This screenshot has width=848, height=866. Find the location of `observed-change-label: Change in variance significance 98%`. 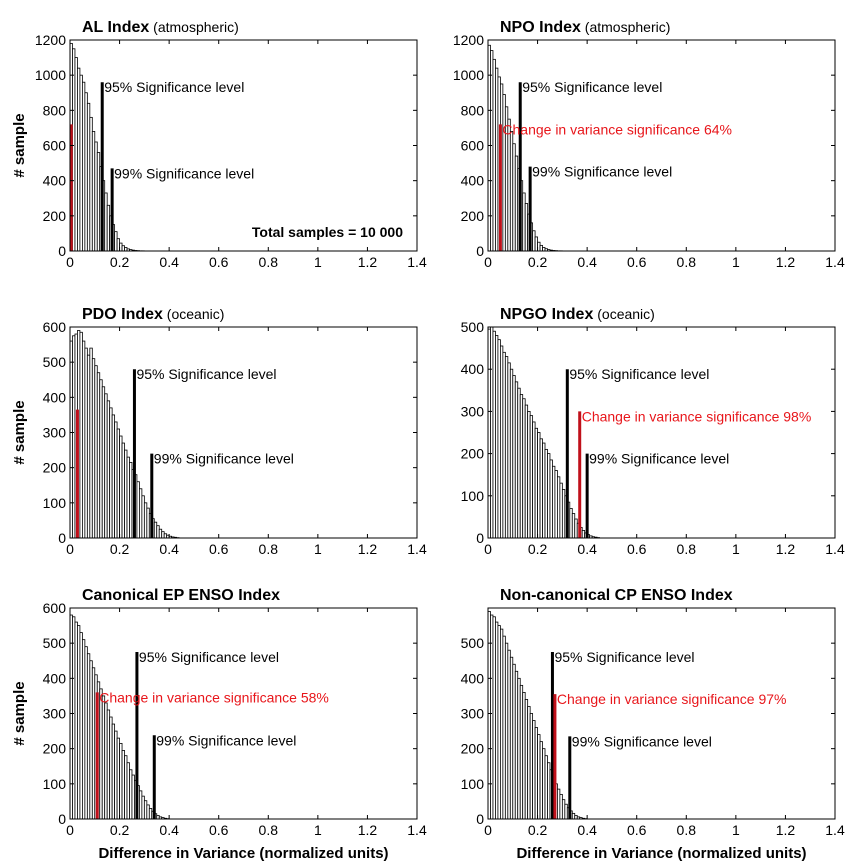

observed-change-label: Change in variance significance 98% is located at coordinates (697, 416).